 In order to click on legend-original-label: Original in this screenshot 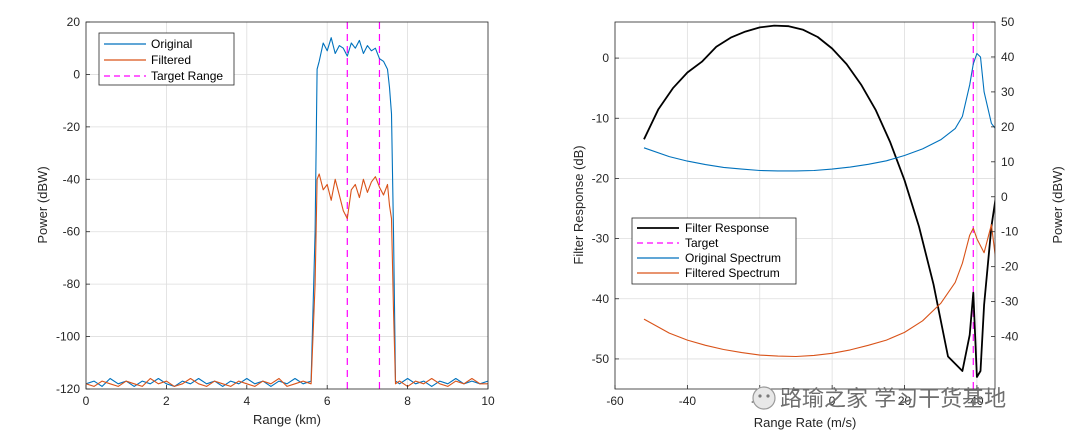, I will do `click(171, 44)`.